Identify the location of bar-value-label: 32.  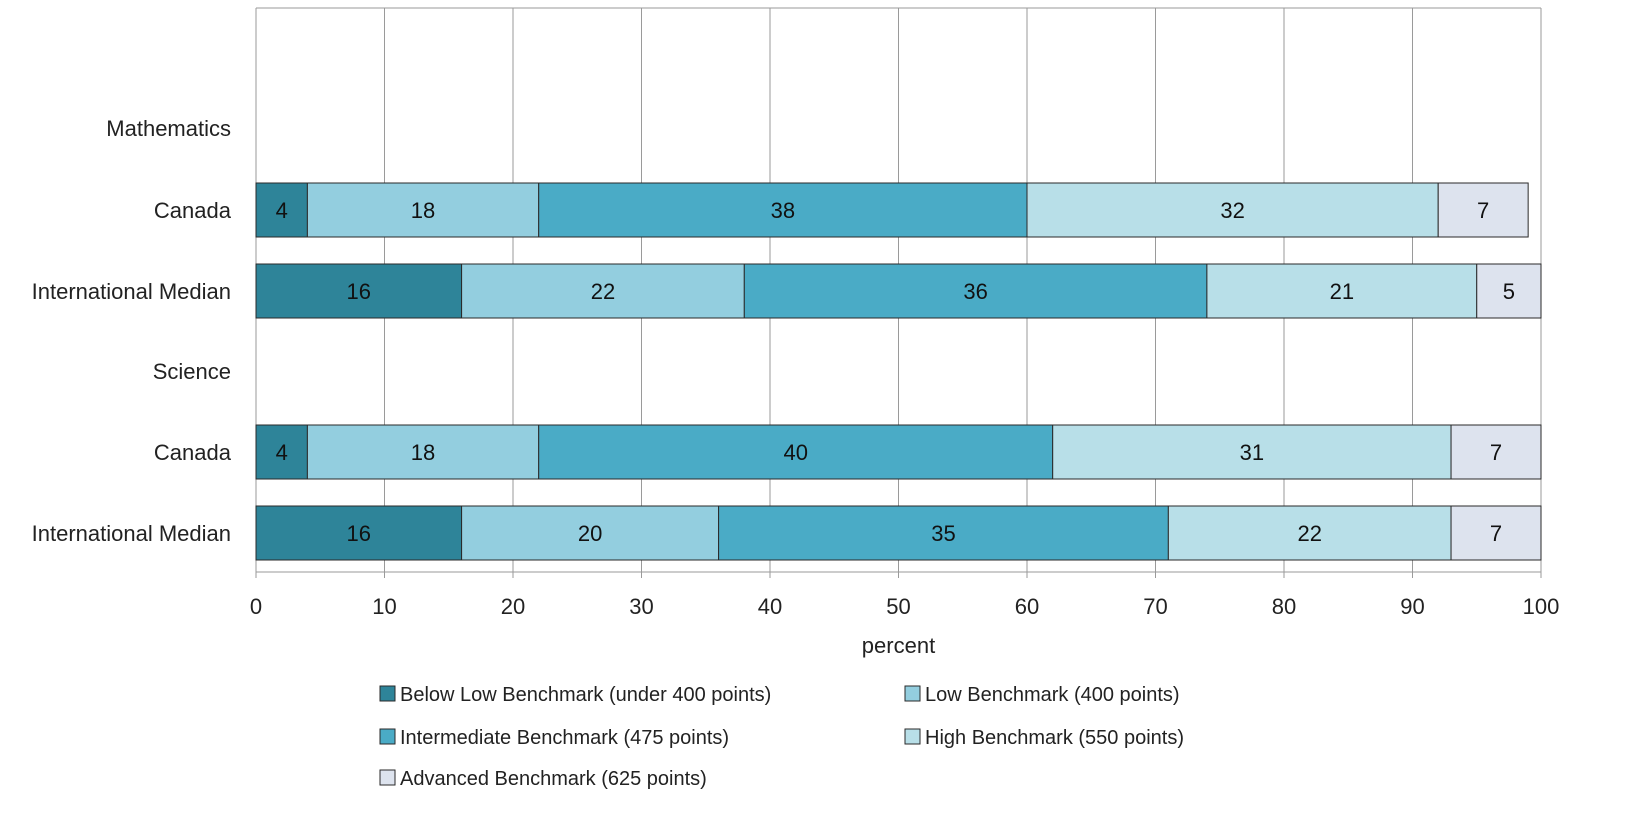
(1232, 210).